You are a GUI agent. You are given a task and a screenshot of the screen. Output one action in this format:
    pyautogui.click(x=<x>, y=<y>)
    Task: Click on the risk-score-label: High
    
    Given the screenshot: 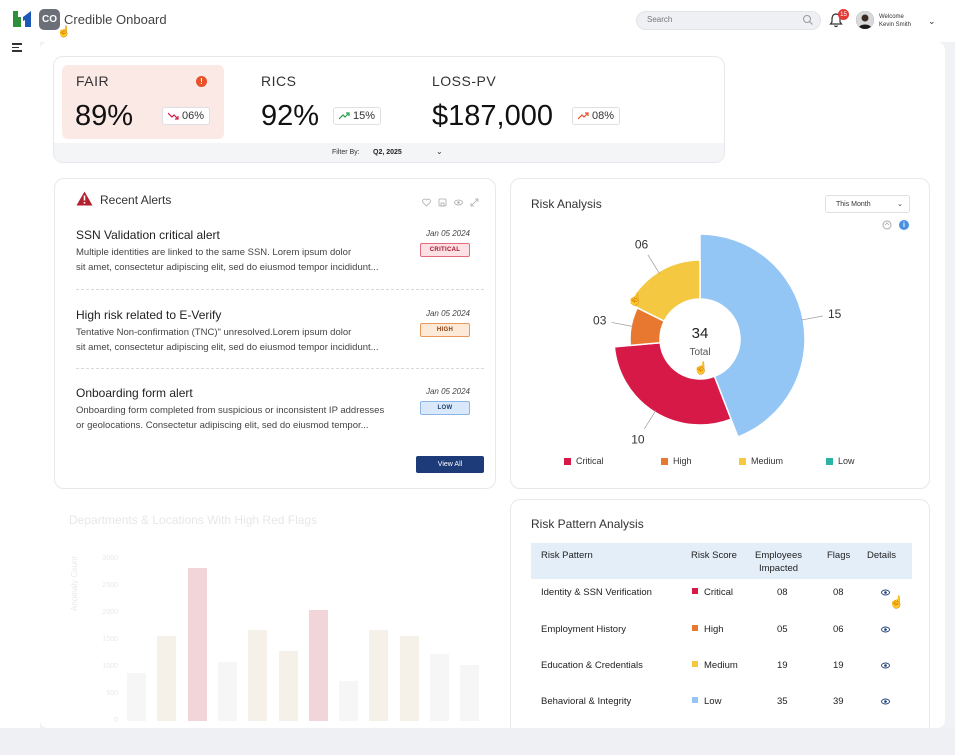 What is the action you would take?
    pyautogui.click(x=714, y=629)
    